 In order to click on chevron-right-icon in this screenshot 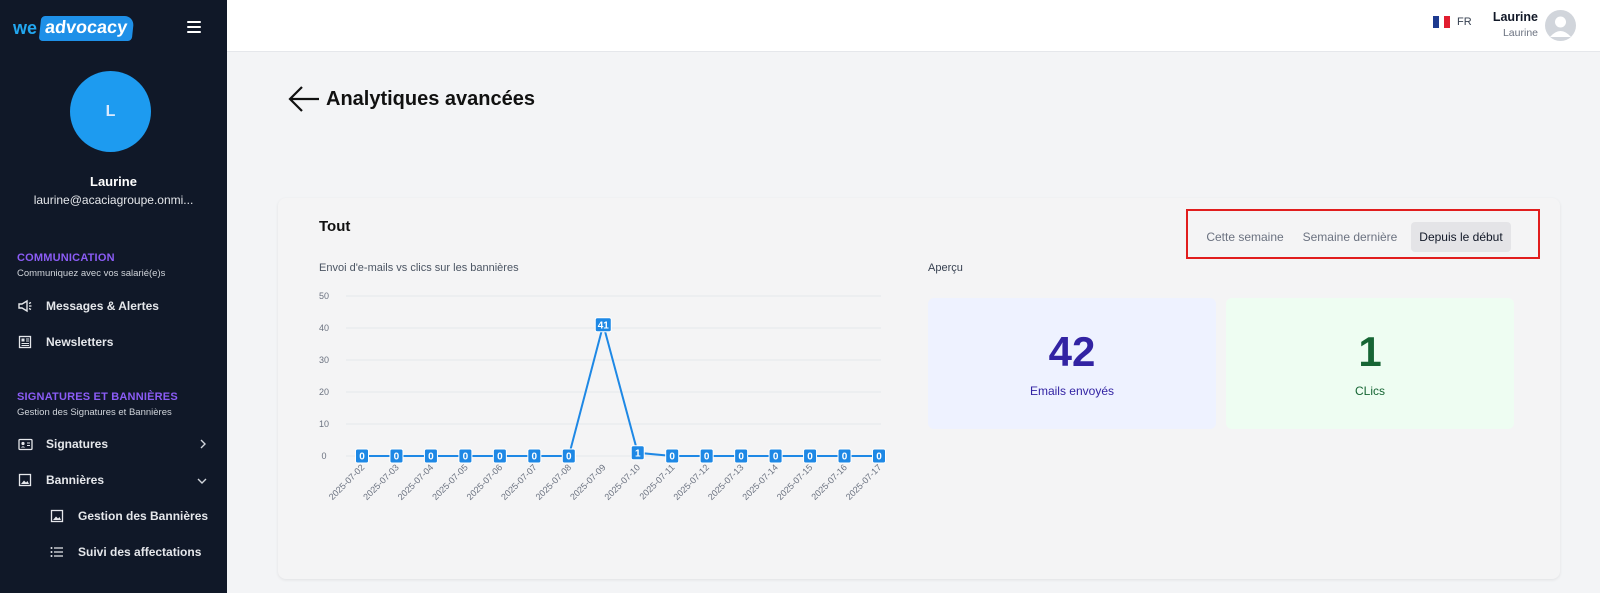, I will do `click(203, 445)`.